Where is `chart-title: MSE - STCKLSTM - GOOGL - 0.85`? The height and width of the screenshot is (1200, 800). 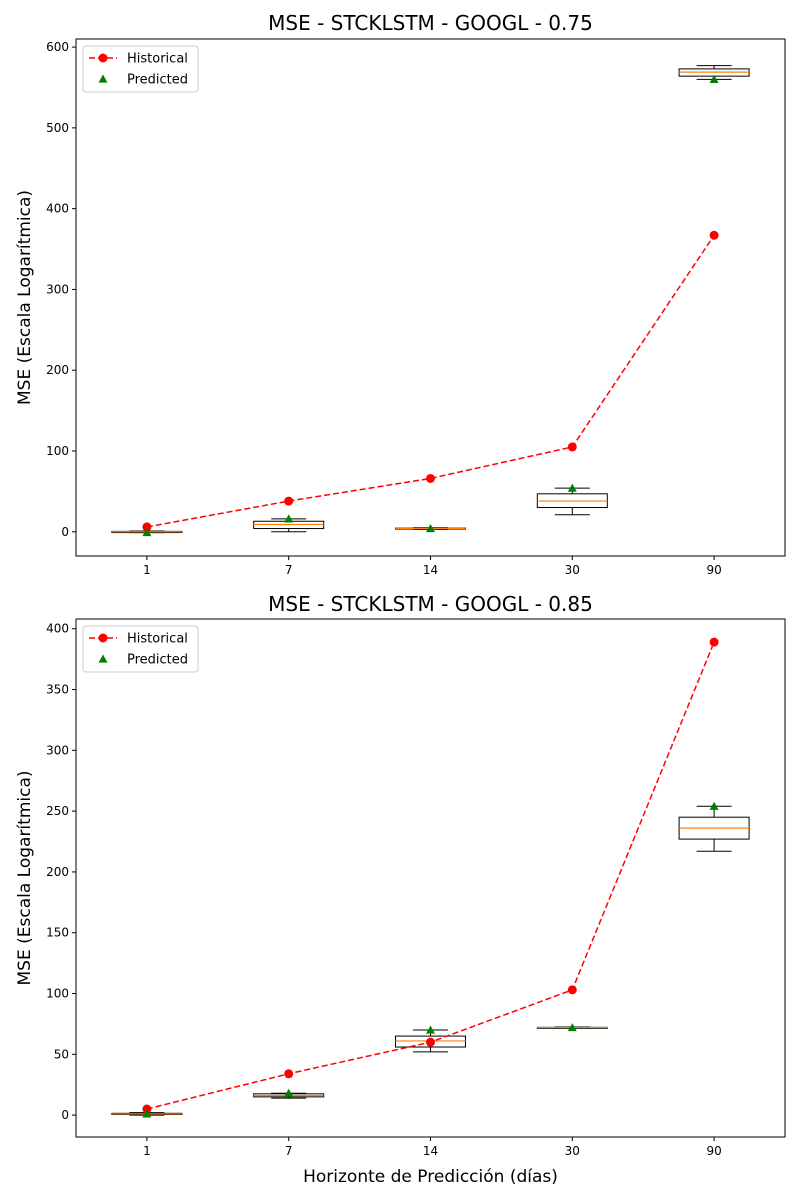
chart-title: MSE - STCKLSTM - GOOGL - 0.85 is located at coordinates (430, 604).